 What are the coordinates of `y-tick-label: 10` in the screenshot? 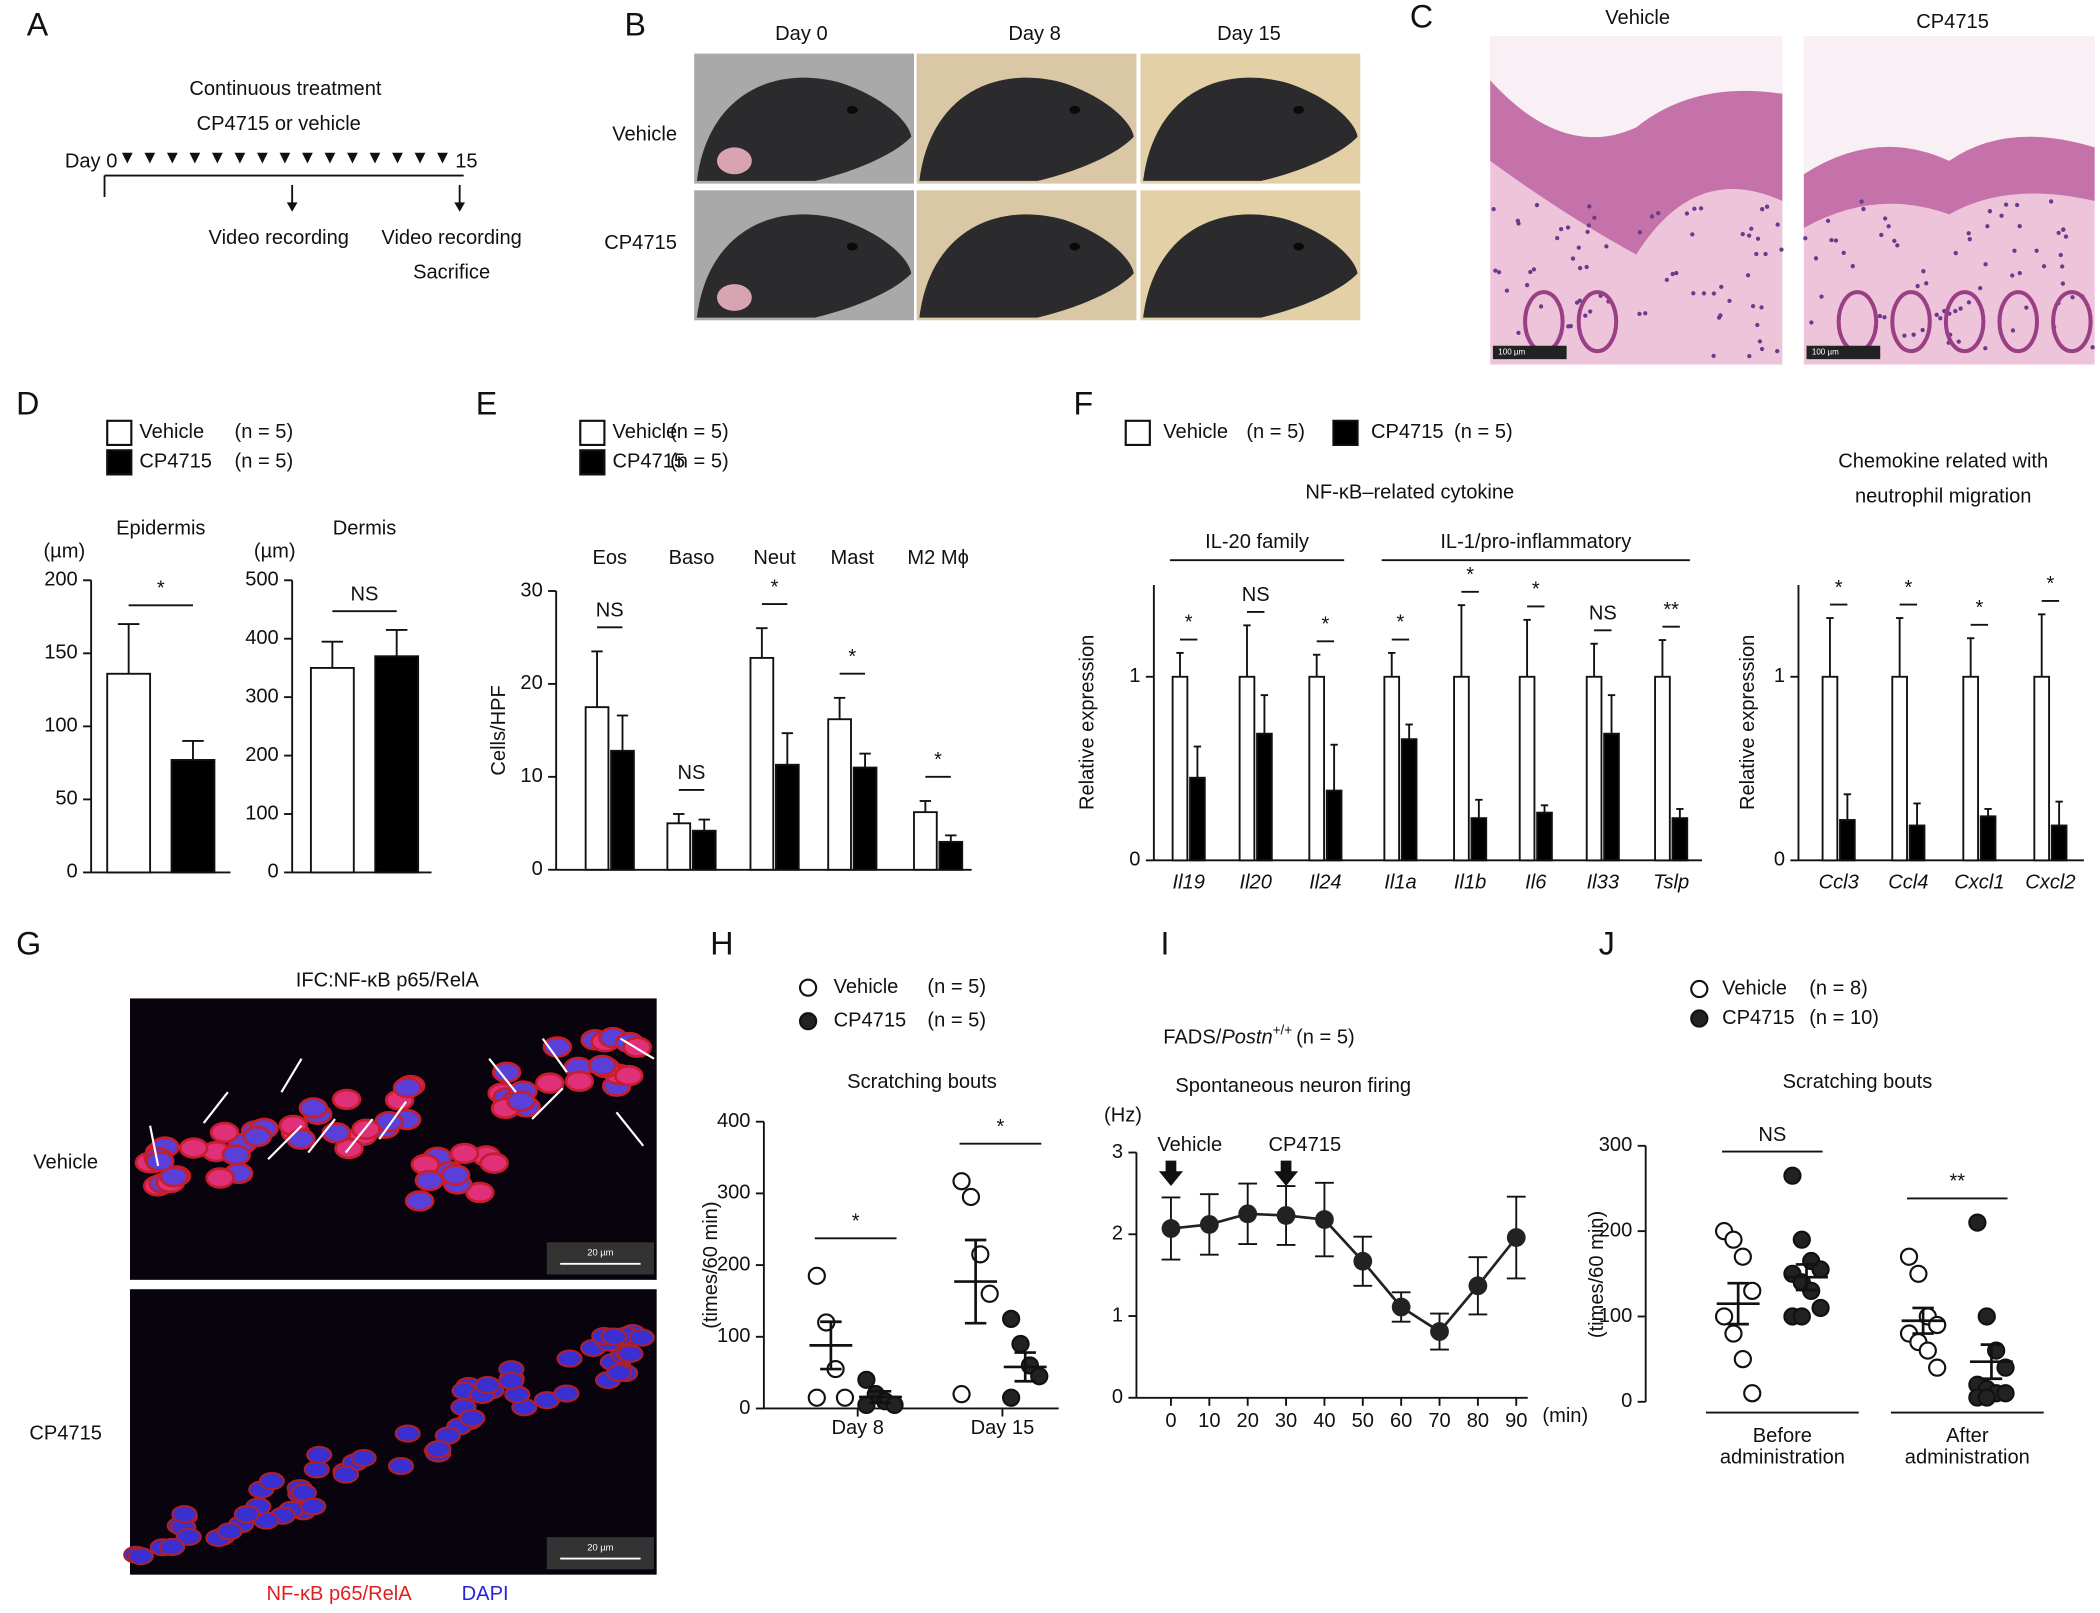 It's located at (531, 776).